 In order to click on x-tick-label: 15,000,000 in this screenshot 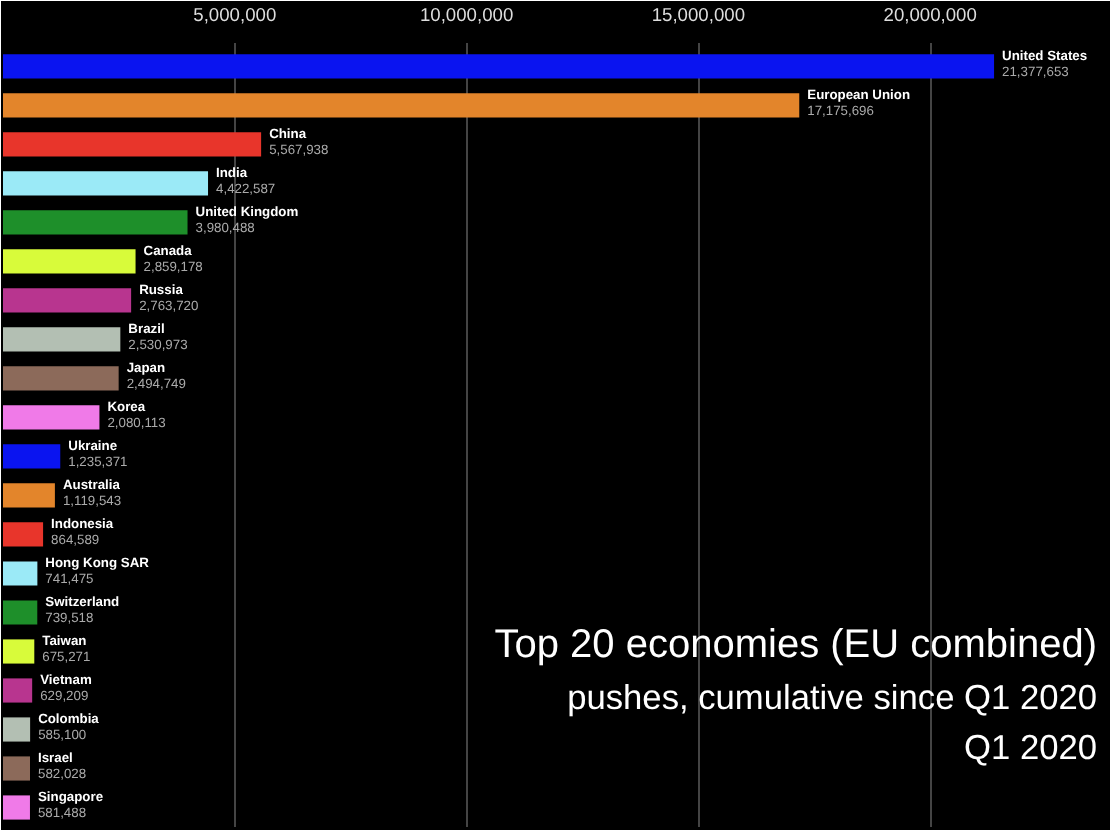, I will do `click(698, 15)`.